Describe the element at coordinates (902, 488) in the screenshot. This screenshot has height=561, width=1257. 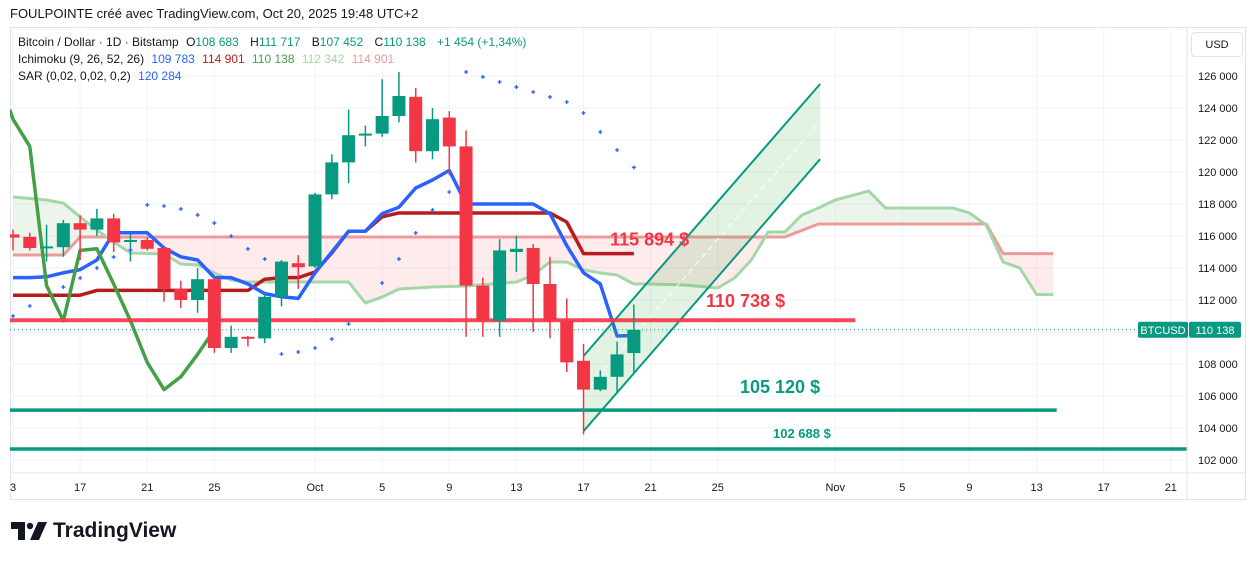
I see `time-axis-label: 5` at that location.